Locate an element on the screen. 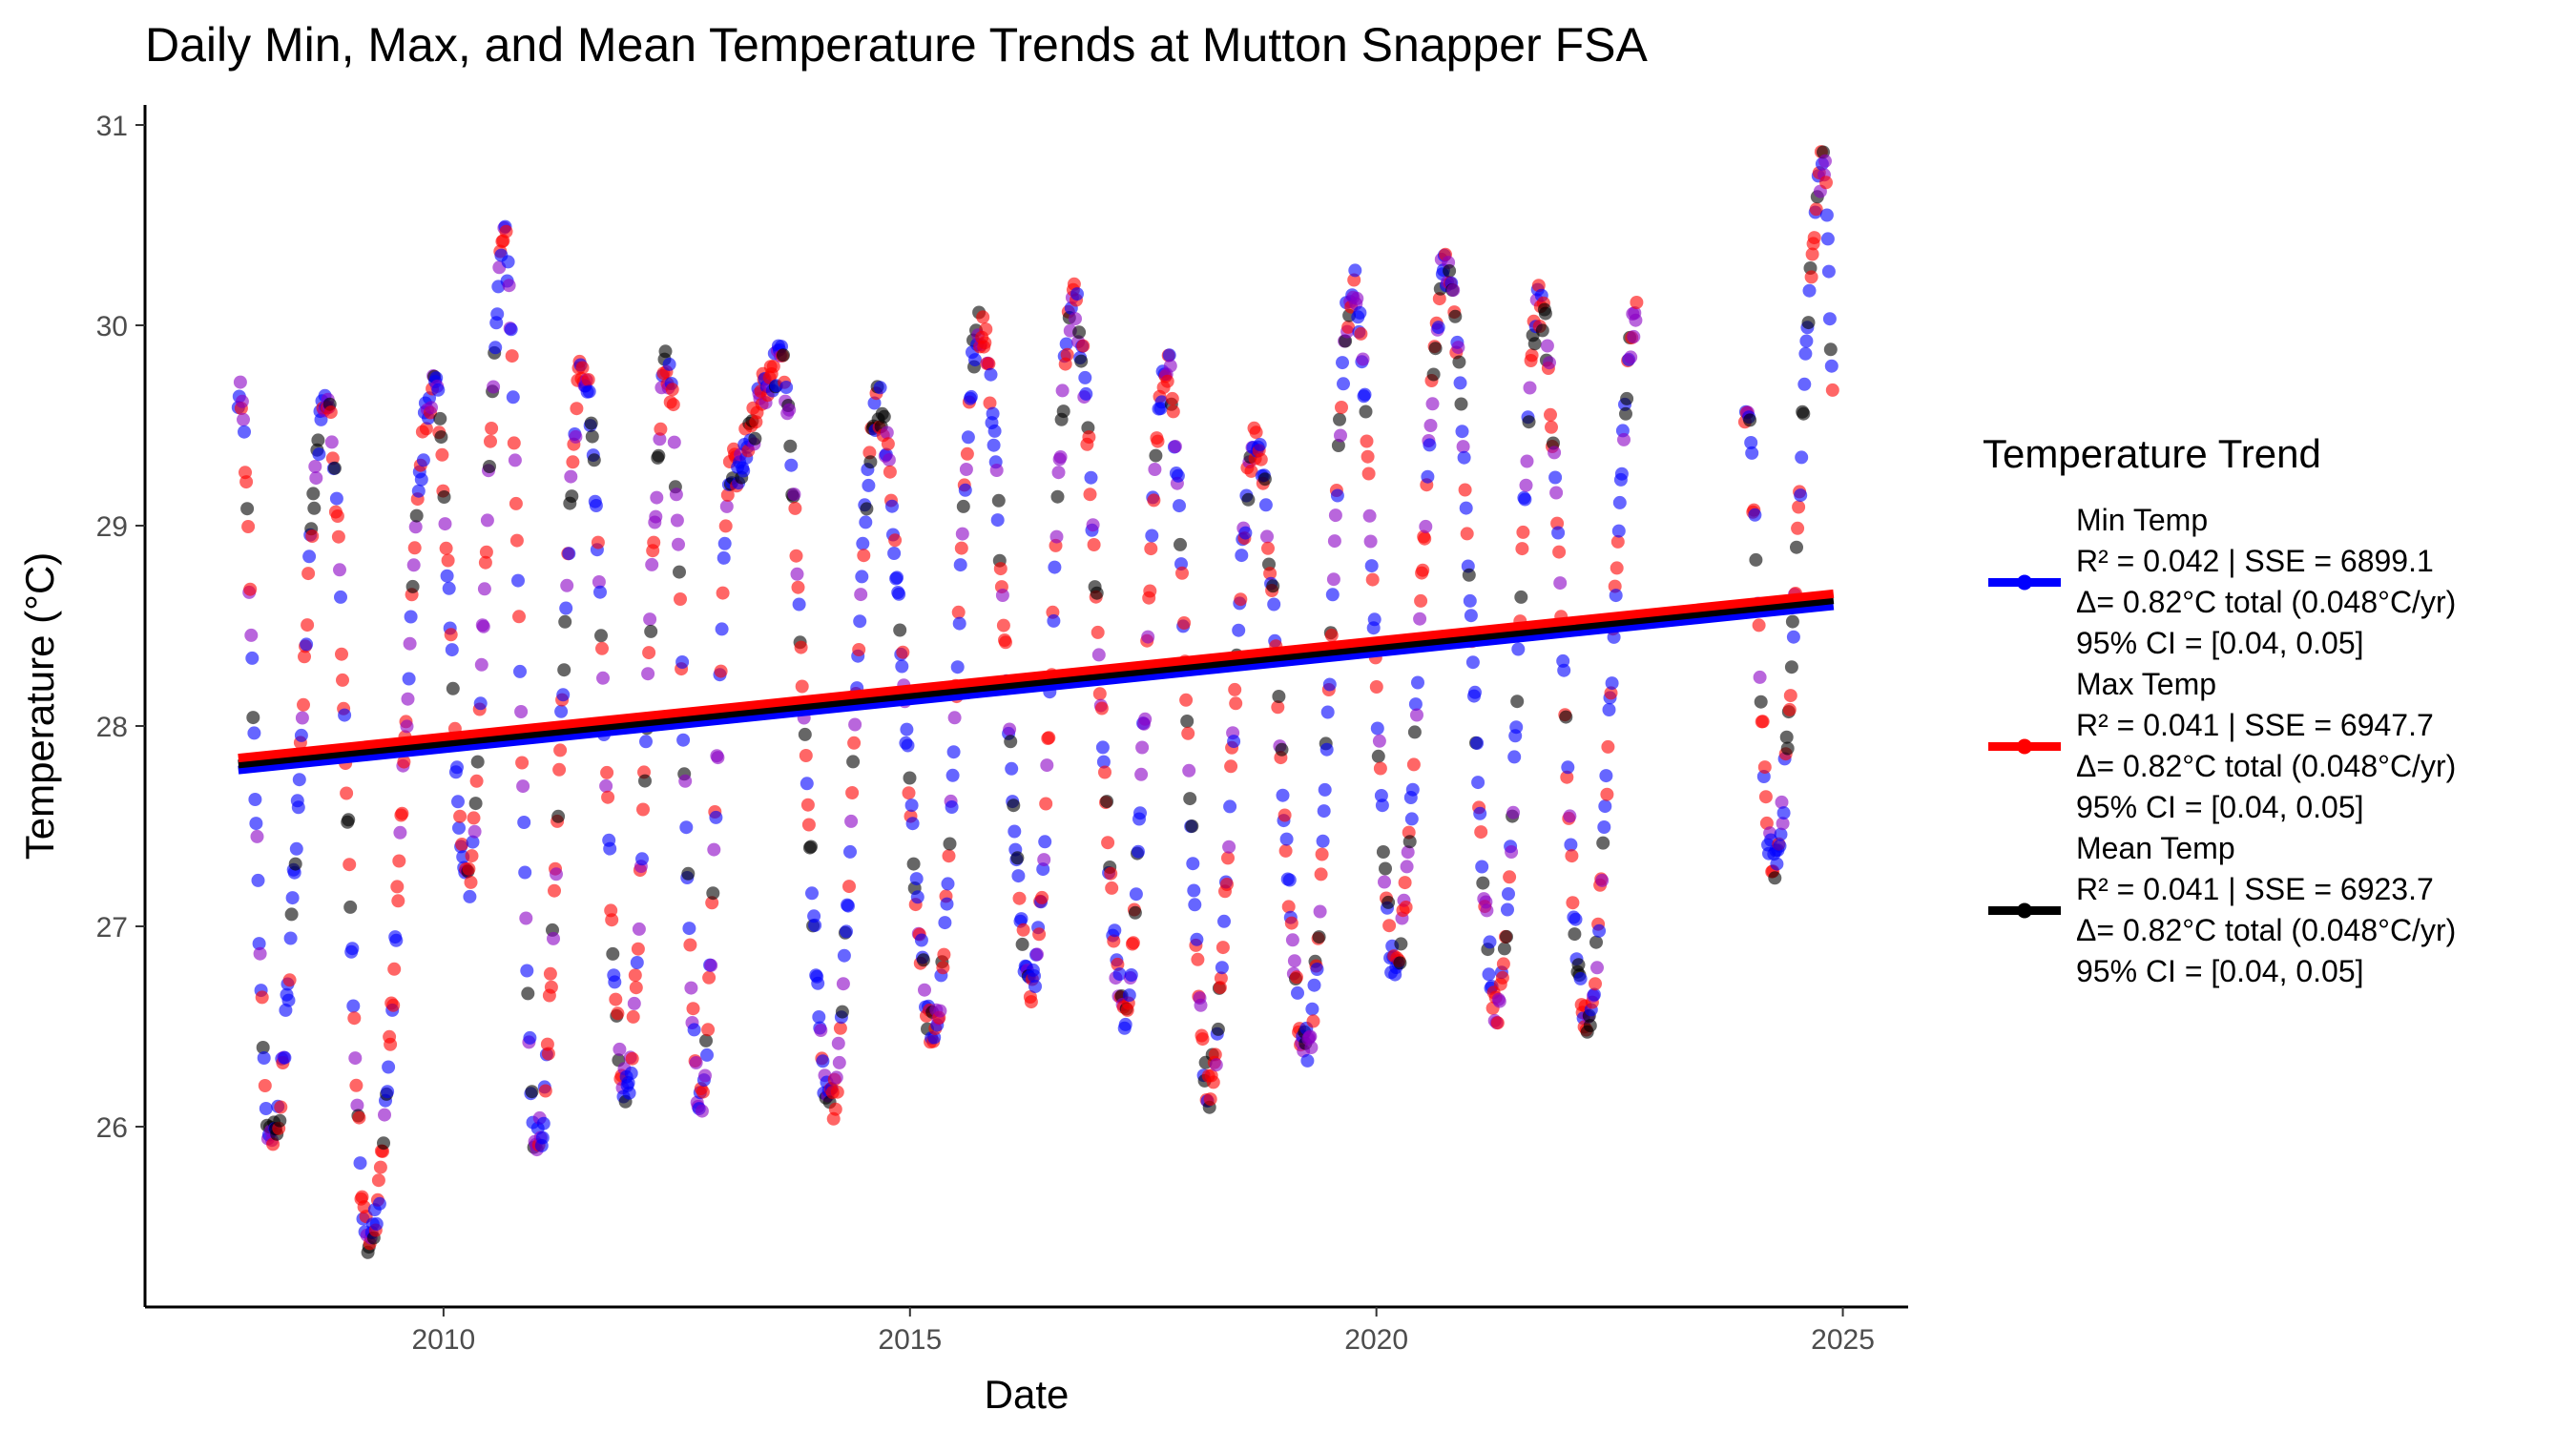 The width and height of the screenshot is (2576, 1431). trend-line-min-temp is located at coordinates (1036, 688).